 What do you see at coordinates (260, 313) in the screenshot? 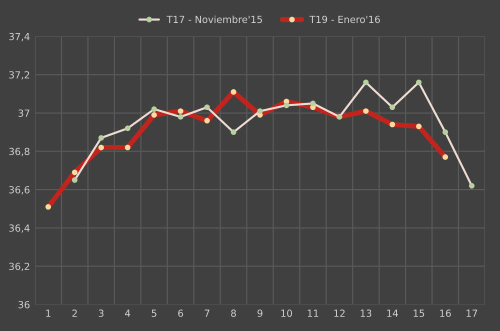
I see `x-tick-label: 9` at bounding box center [260, 313].